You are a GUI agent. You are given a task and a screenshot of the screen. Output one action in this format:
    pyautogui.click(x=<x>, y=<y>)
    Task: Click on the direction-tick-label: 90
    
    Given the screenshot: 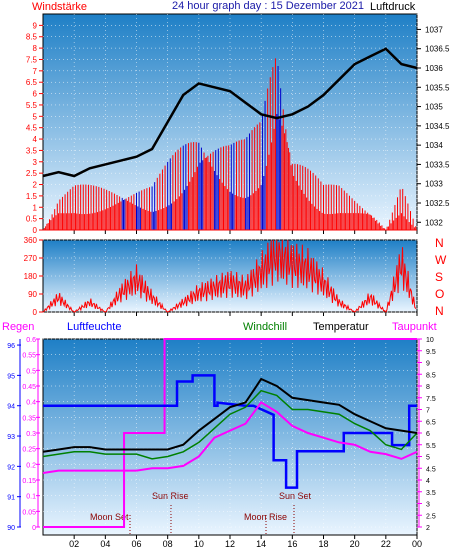 What is the action you would take?
    pyautogui.click(x=32, y=294)
    